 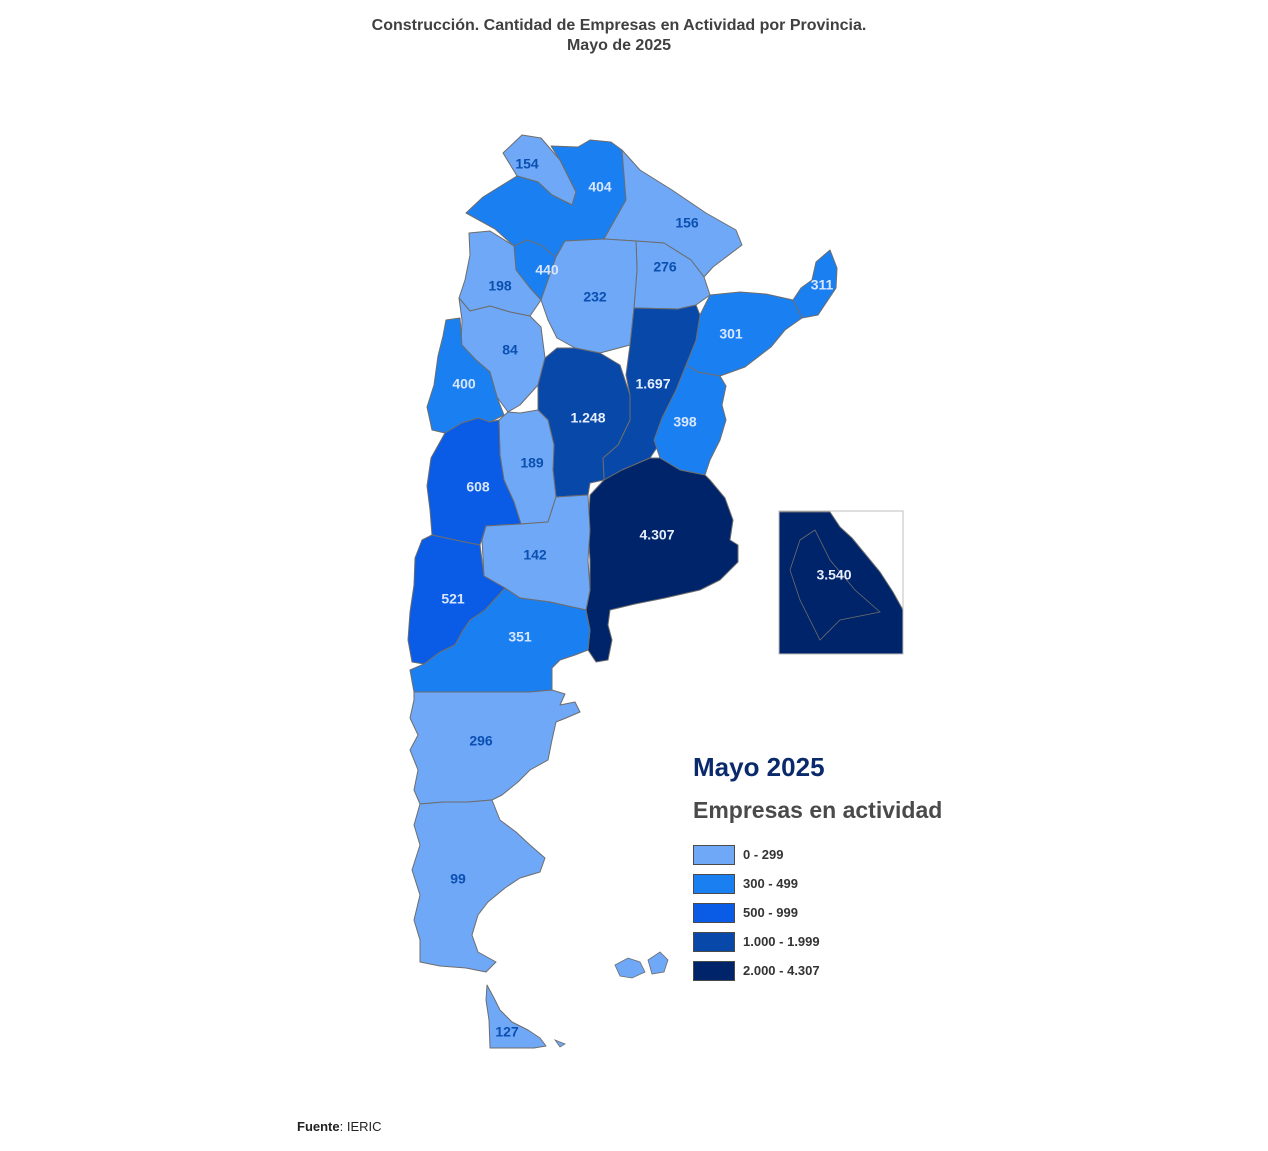 I want to click on legend-label: 2.000 - 4.307, so click(x=781, y=970).